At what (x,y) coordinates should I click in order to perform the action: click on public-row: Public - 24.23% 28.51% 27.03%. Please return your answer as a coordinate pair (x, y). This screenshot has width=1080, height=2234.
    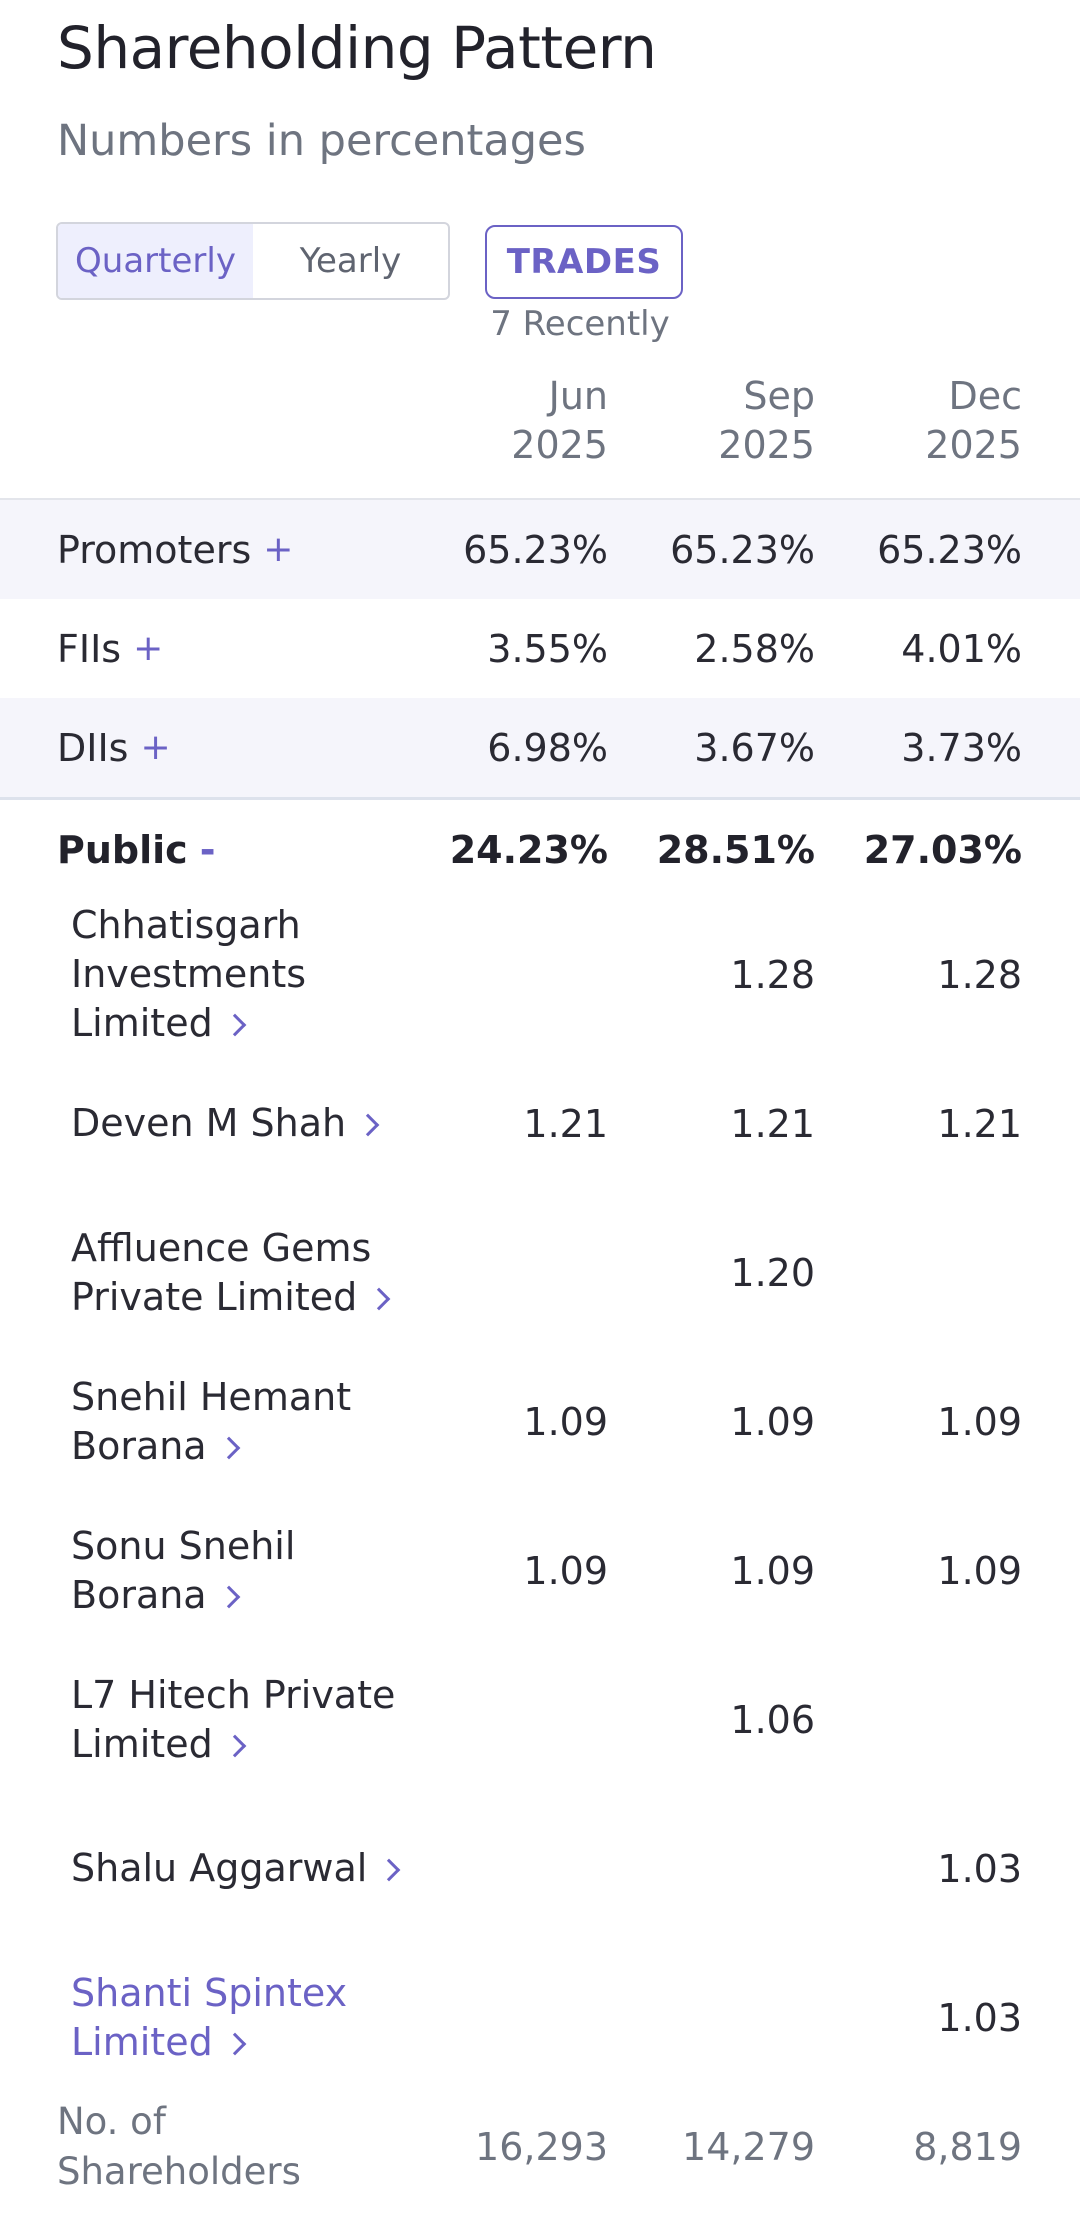
    Looking at the image, I should click on (540, 850).